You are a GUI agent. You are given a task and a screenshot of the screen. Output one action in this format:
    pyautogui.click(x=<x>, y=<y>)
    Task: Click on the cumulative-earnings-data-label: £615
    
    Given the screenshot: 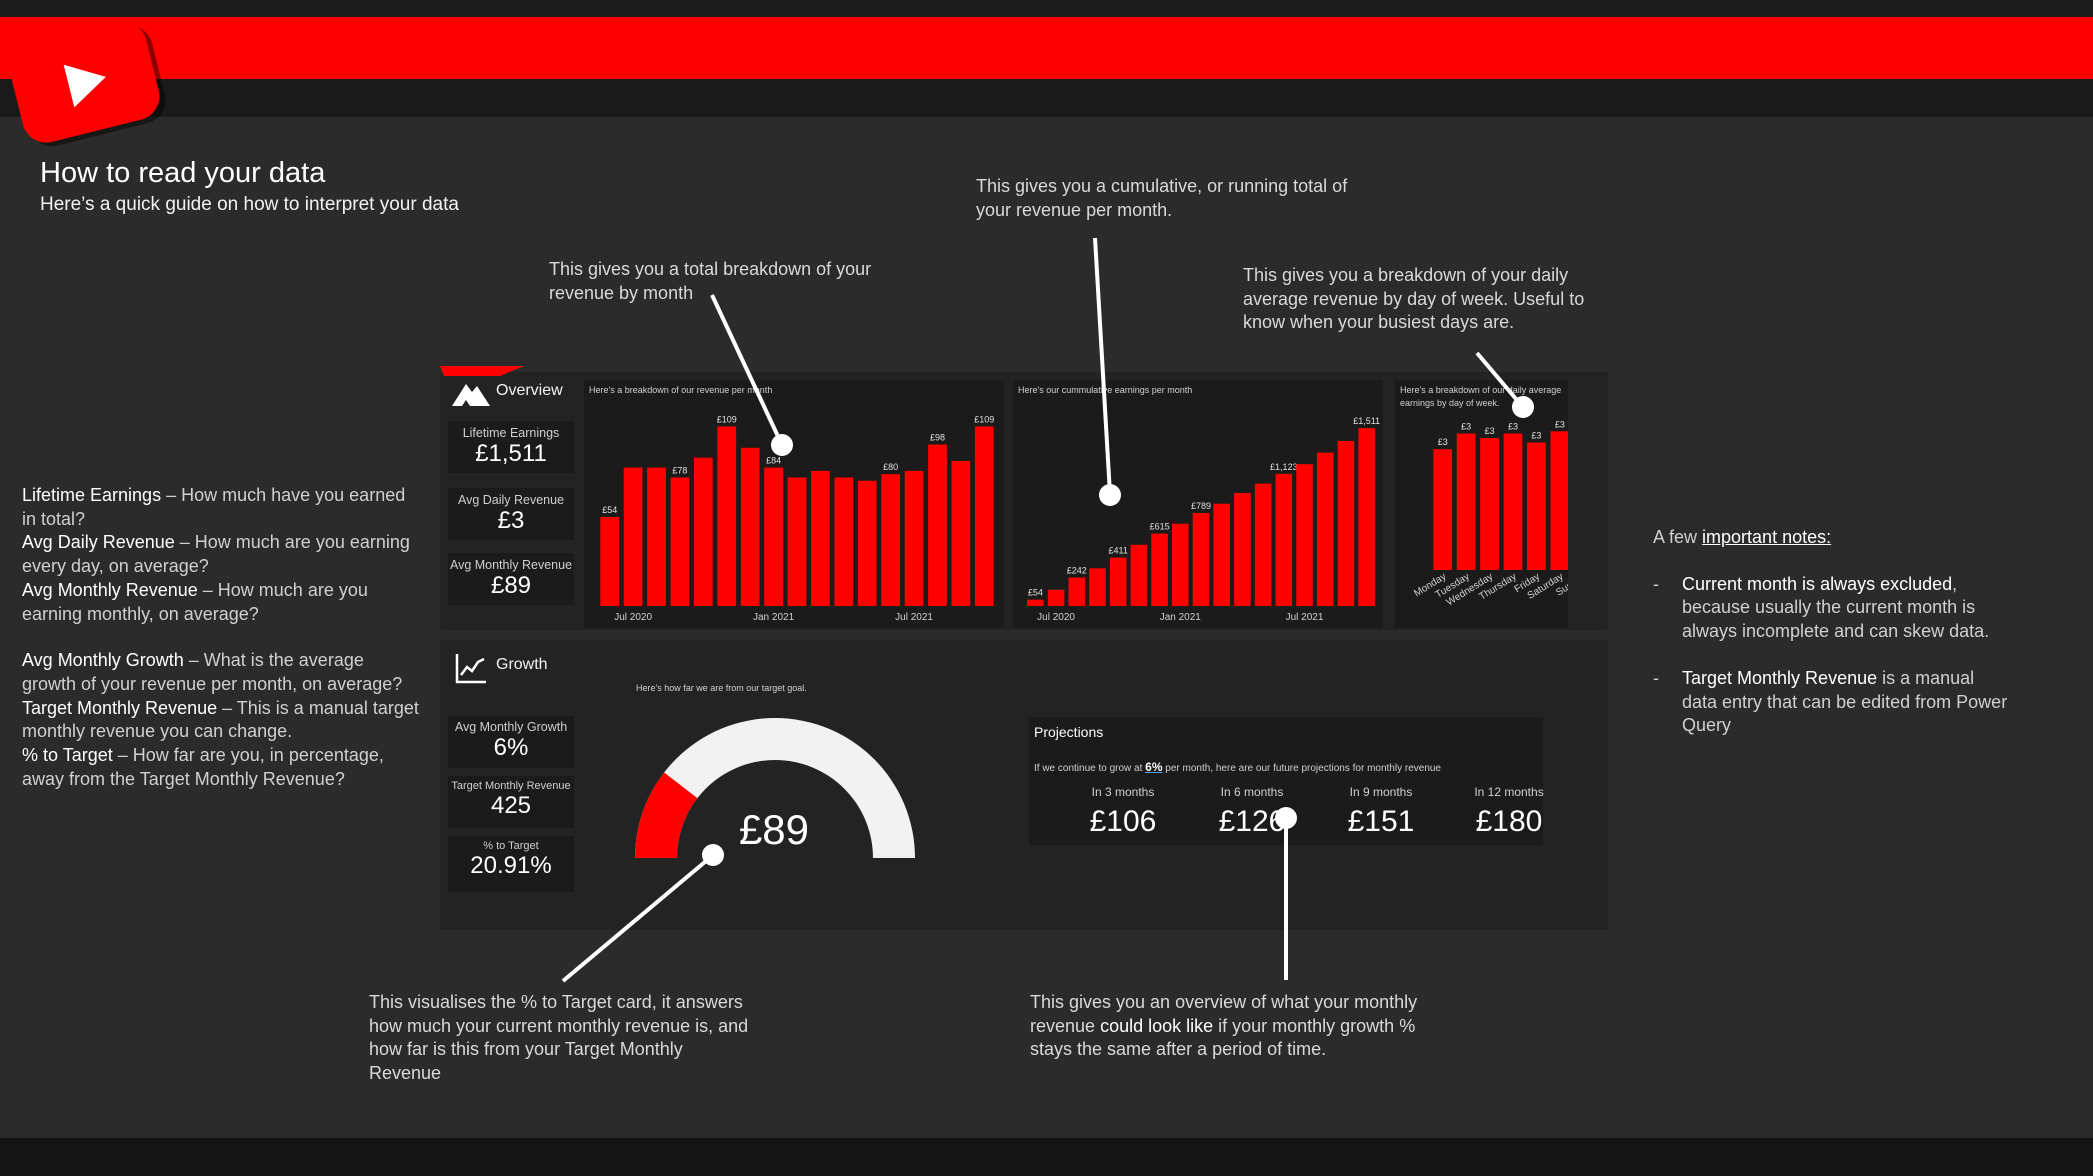 What is the action you would take?
    pyautogui.click(x=1160, y=527)
    